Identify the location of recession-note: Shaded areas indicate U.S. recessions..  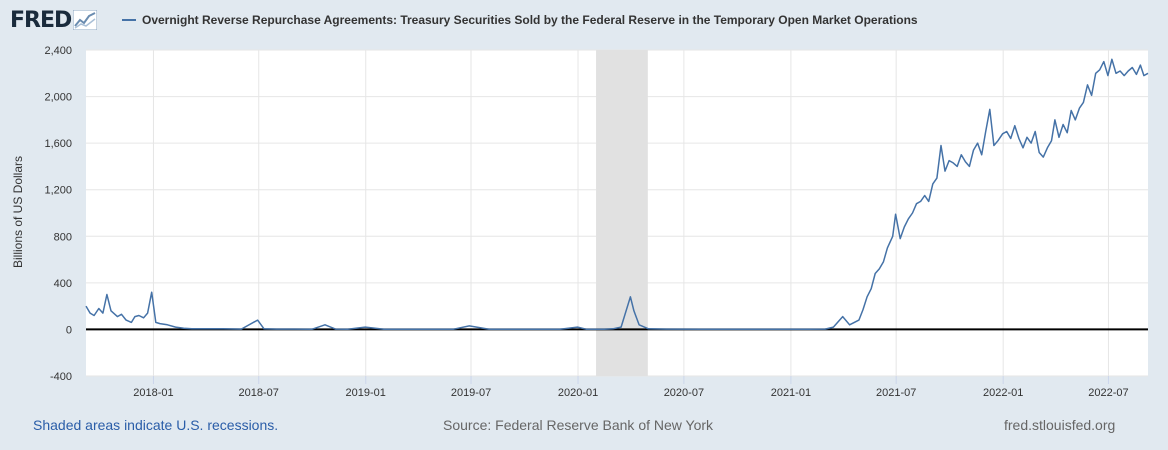
(156, 425).